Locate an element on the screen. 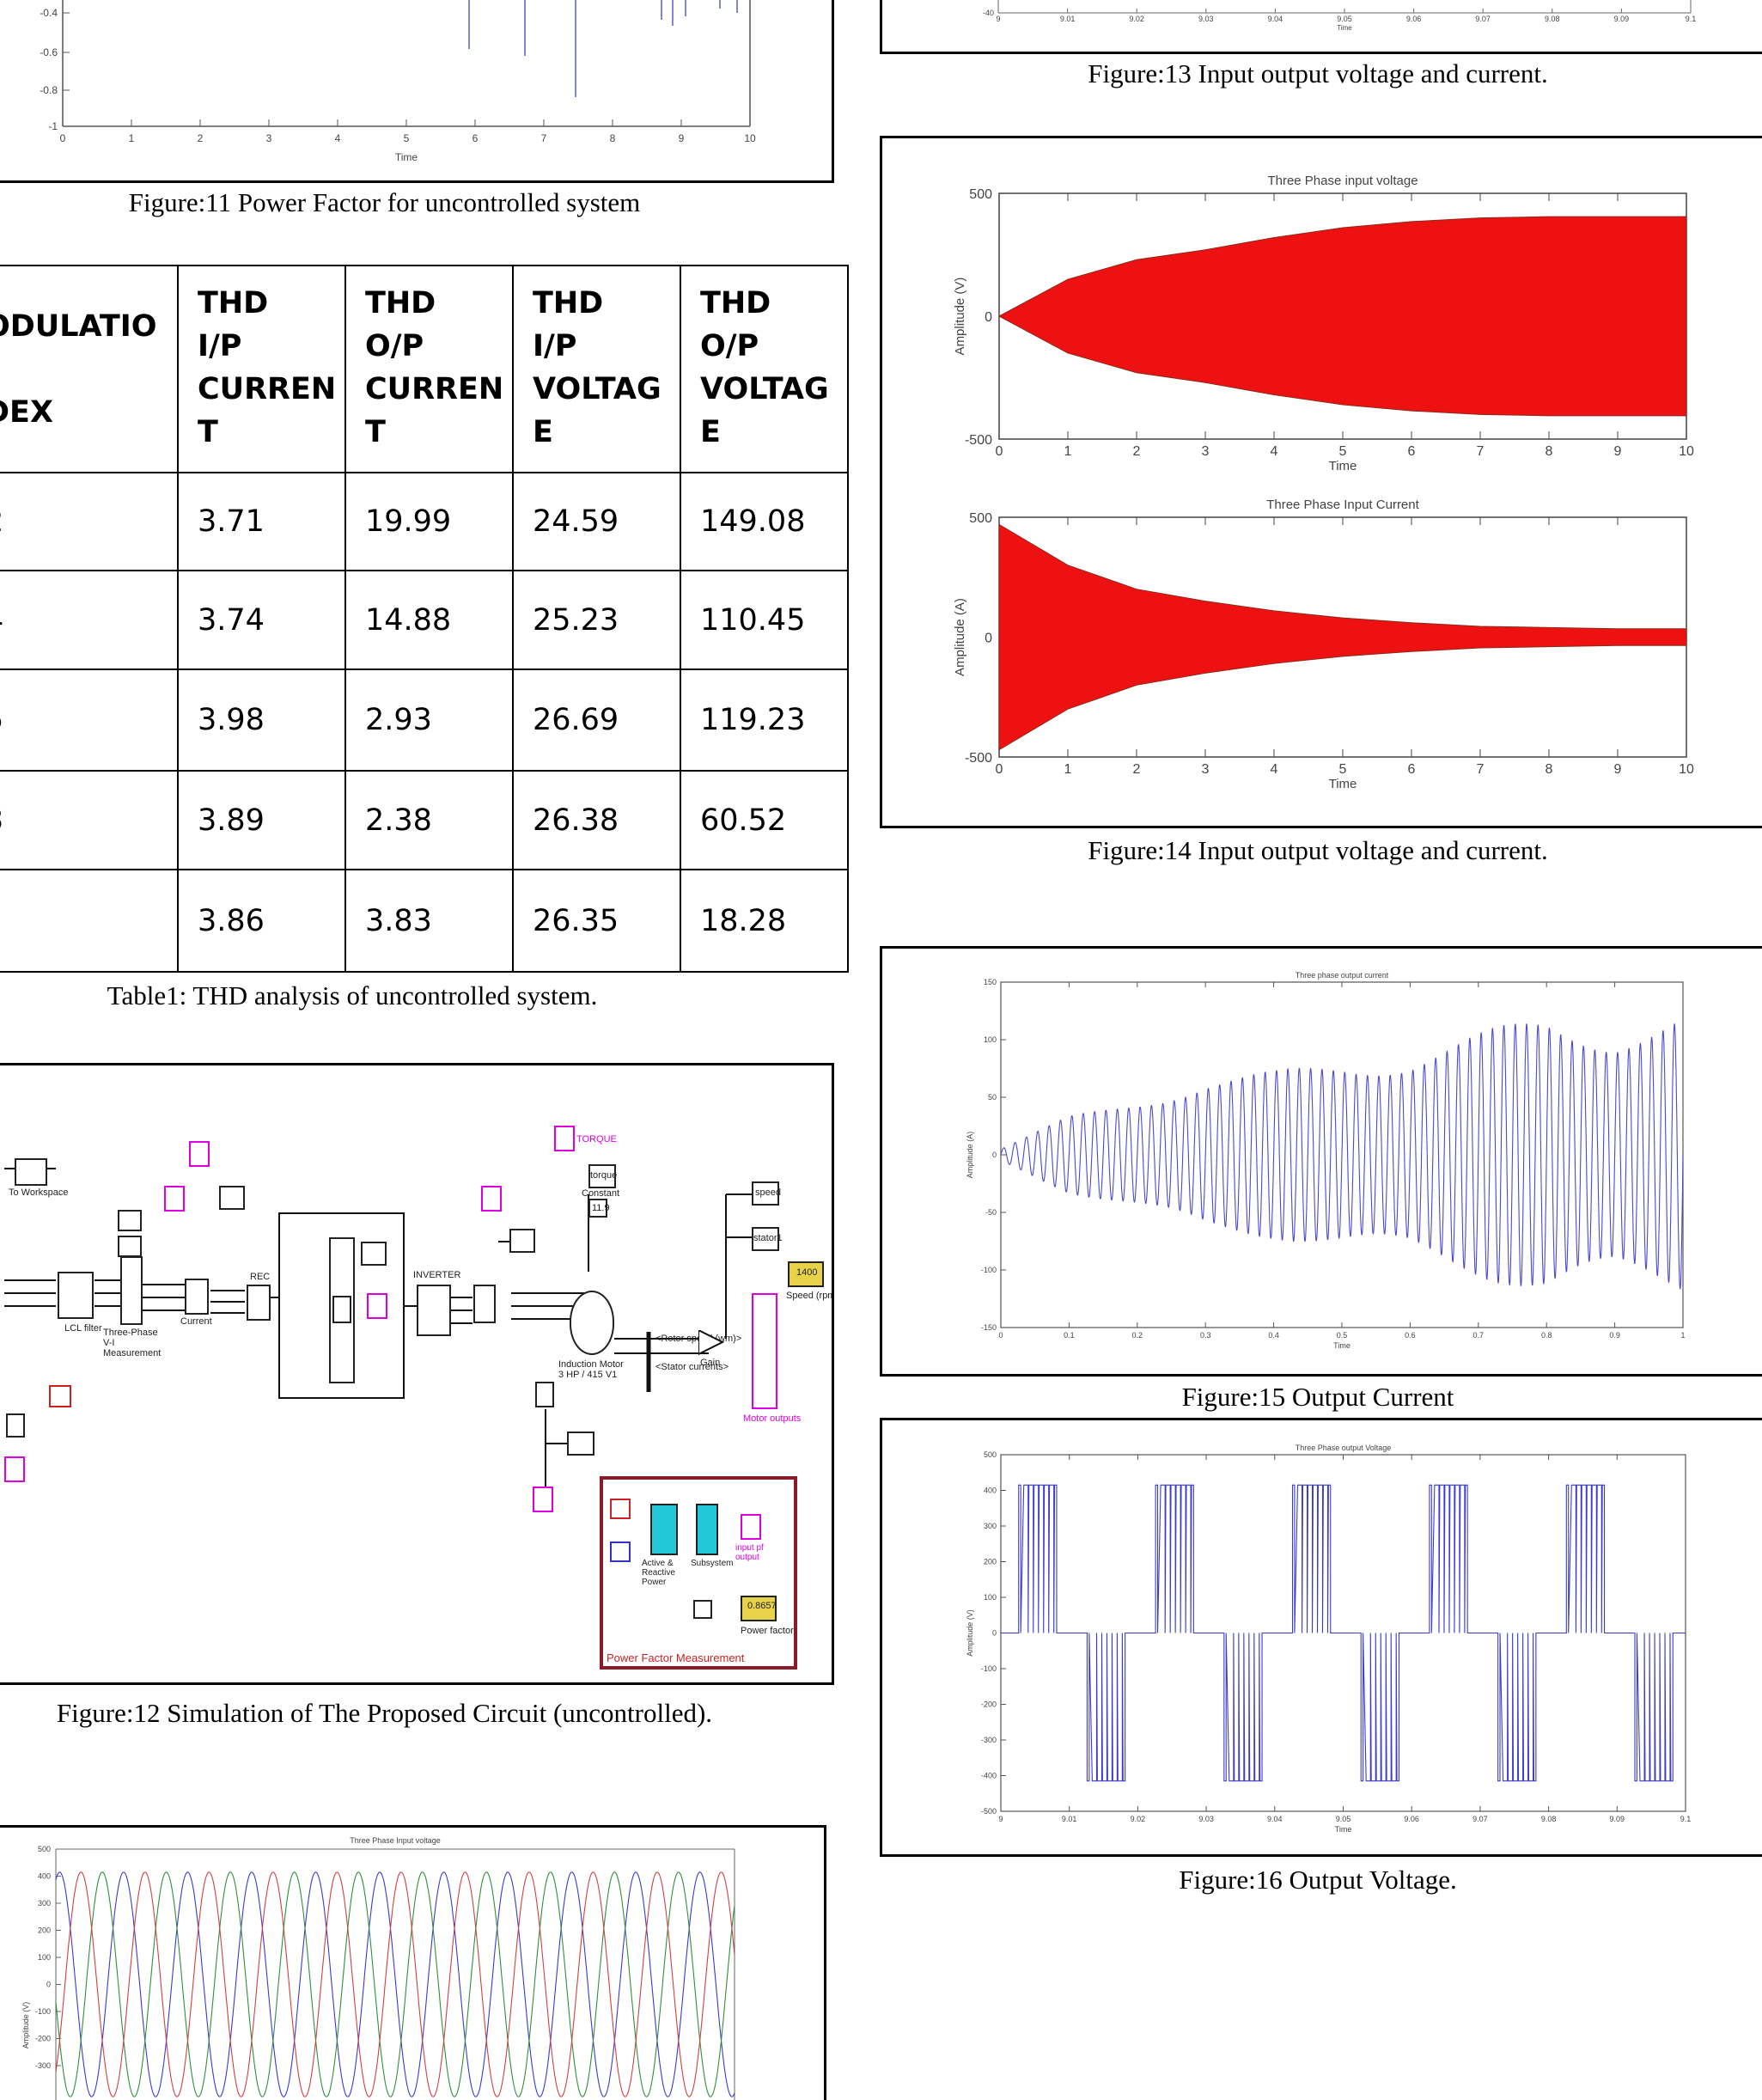 This screenshot has width=1762, height=2100. x-tick-label: 7 is located at coordinates (1481, 769).